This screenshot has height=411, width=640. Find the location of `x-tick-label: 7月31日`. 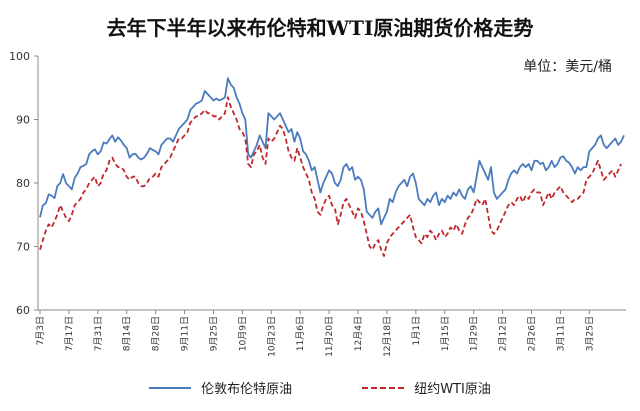

x-tick-label: 7月31日 is located at coordinates (98, 333).